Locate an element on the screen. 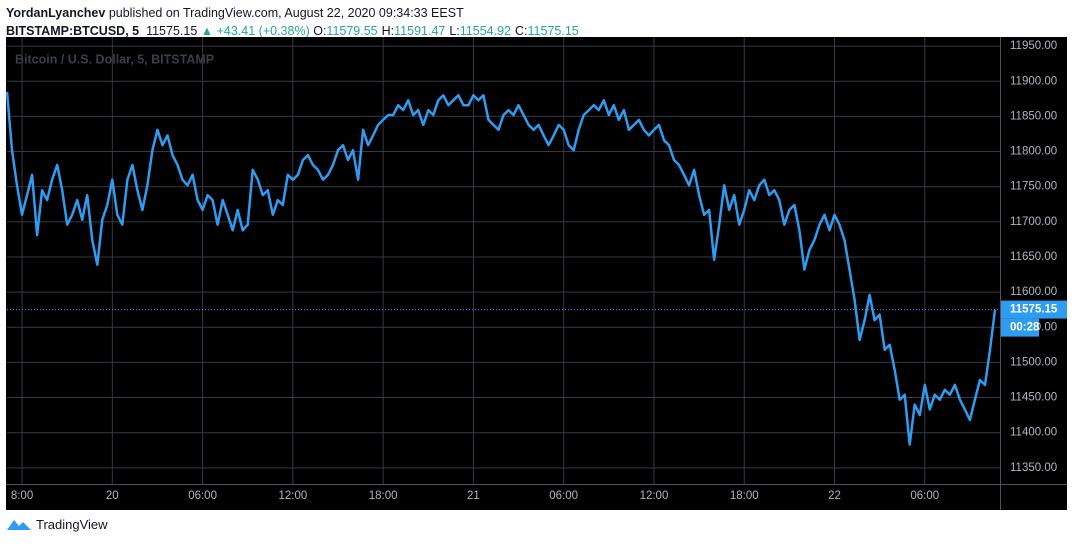 Image resolution: width=1073 pixels, height=547 pixels. x-tick-label: 20 is located at coordinates (112, 496).